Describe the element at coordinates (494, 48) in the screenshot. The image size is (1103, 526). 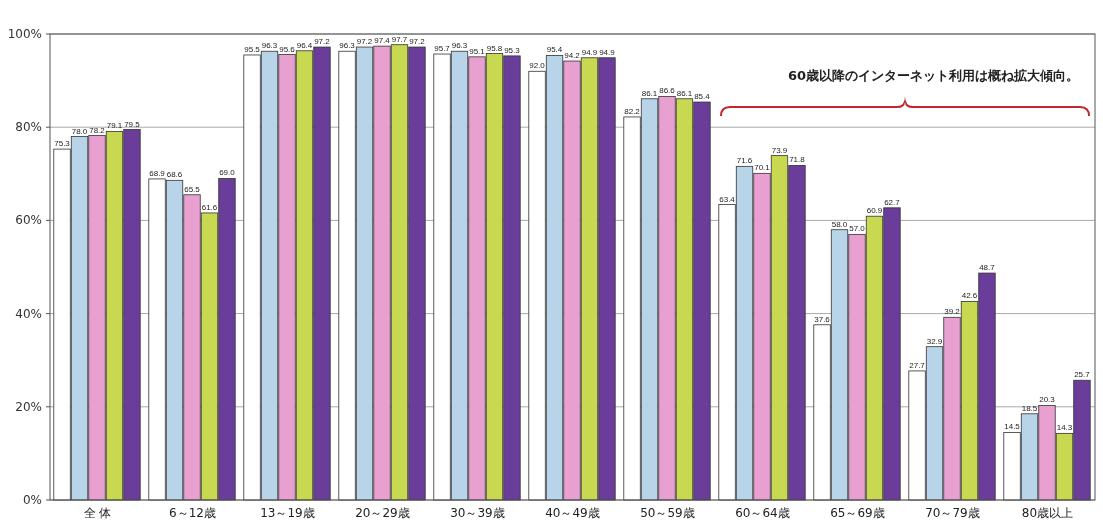
I see `data-label: 95.8` at that location.